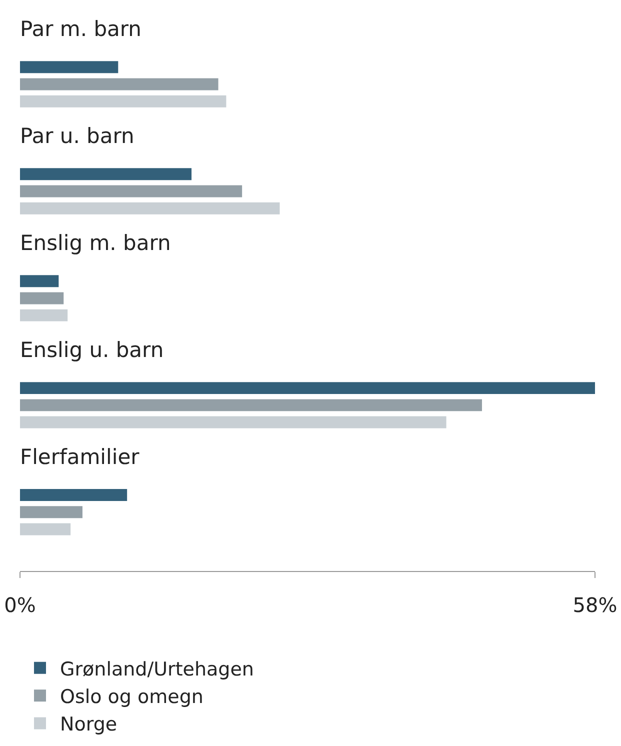  Describe the element at coordinates (92, 350) in the screenshot. I see `y-tick-label: Enslig u. barn` at that location.